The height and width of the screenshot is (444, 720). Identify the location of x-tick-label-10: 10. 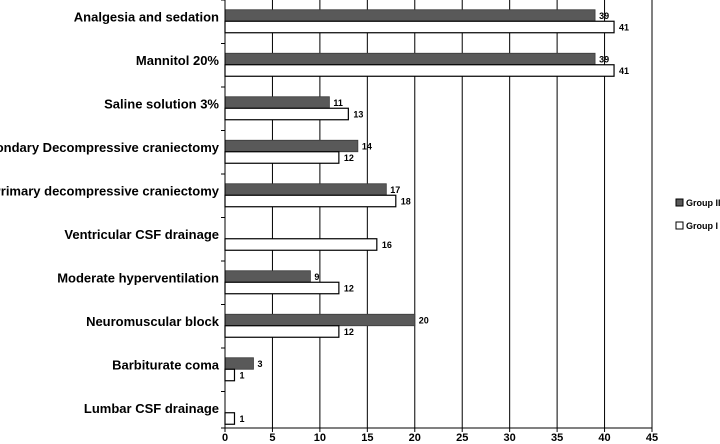
(320, 438).